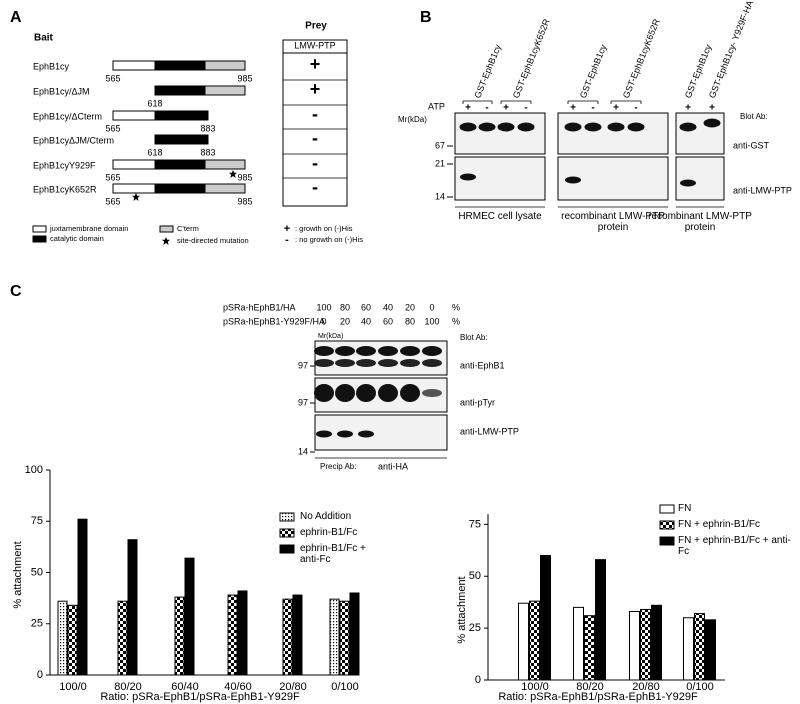 Image resolution: width=800 pixels, height=704 pixels. I want to click on ratio-unit: %, so click(456, 307).